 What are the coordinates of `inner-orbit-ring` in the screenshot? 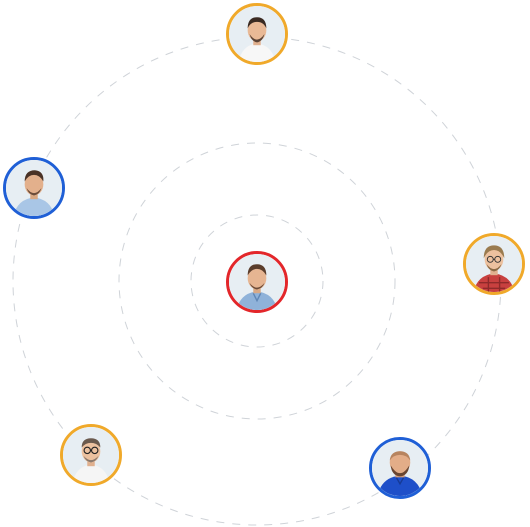 It's located at (257, 281).